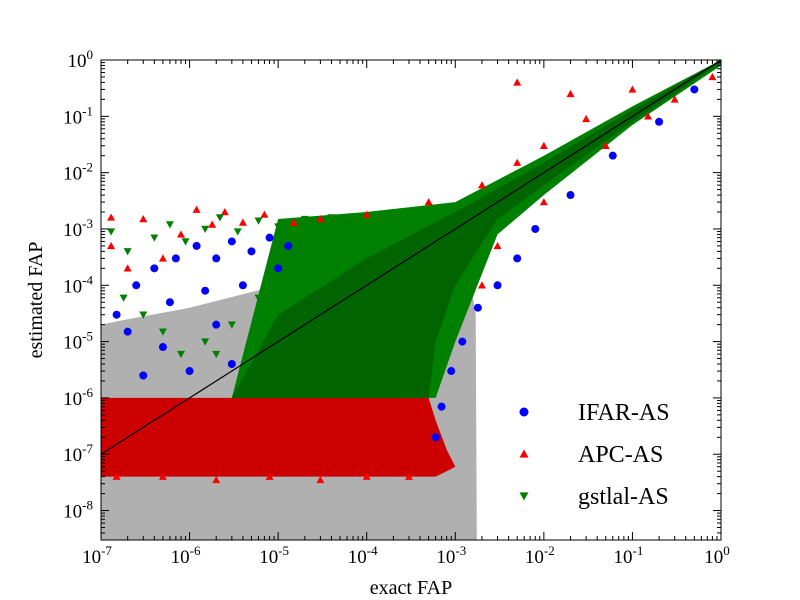 The height and width of the screenshot is (600, 800). Describe the element at coordinates (78, 115) in the screenshot. I see `y-tick-label: 10⁻¹` at that location.